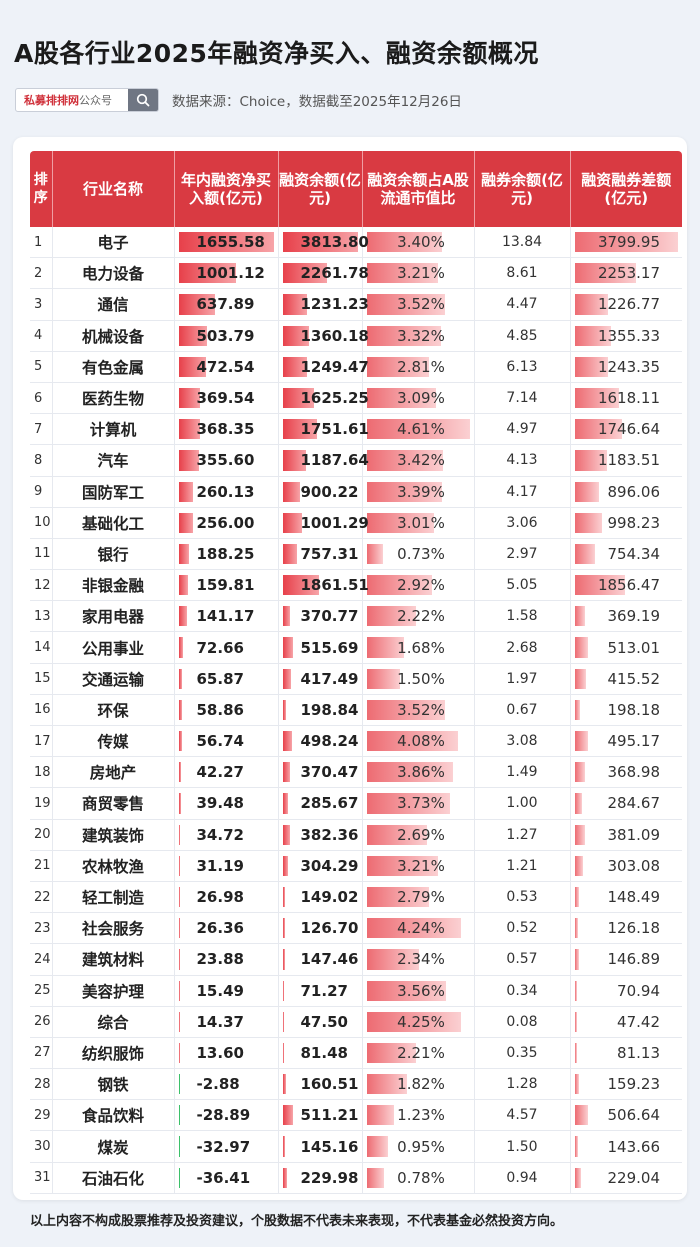 Image resolution: width=700 pixels, height=1247 pixels. I want to click on bal-value: 1001.29, so click(334, 522).